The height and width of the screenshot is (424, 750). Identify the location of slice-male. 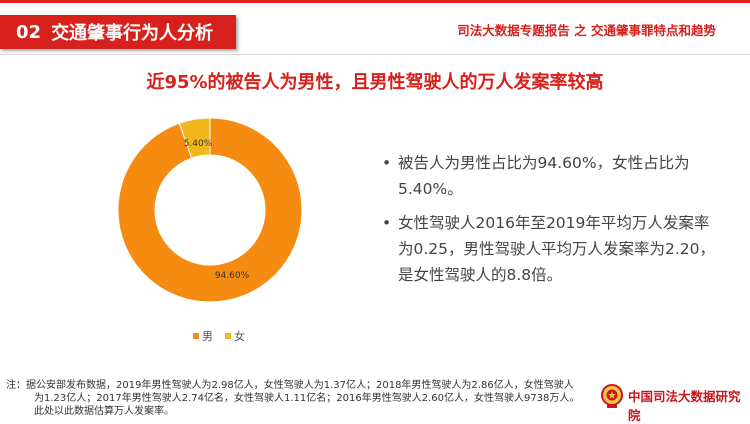
(210, 210).